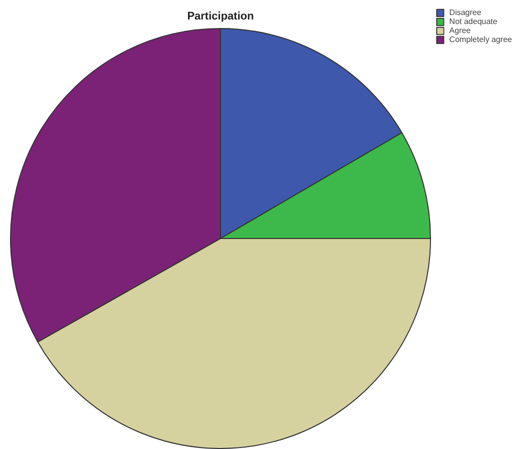 The image size is (520, 449). I want to click on legend-label: Agree, so click(460, 30).